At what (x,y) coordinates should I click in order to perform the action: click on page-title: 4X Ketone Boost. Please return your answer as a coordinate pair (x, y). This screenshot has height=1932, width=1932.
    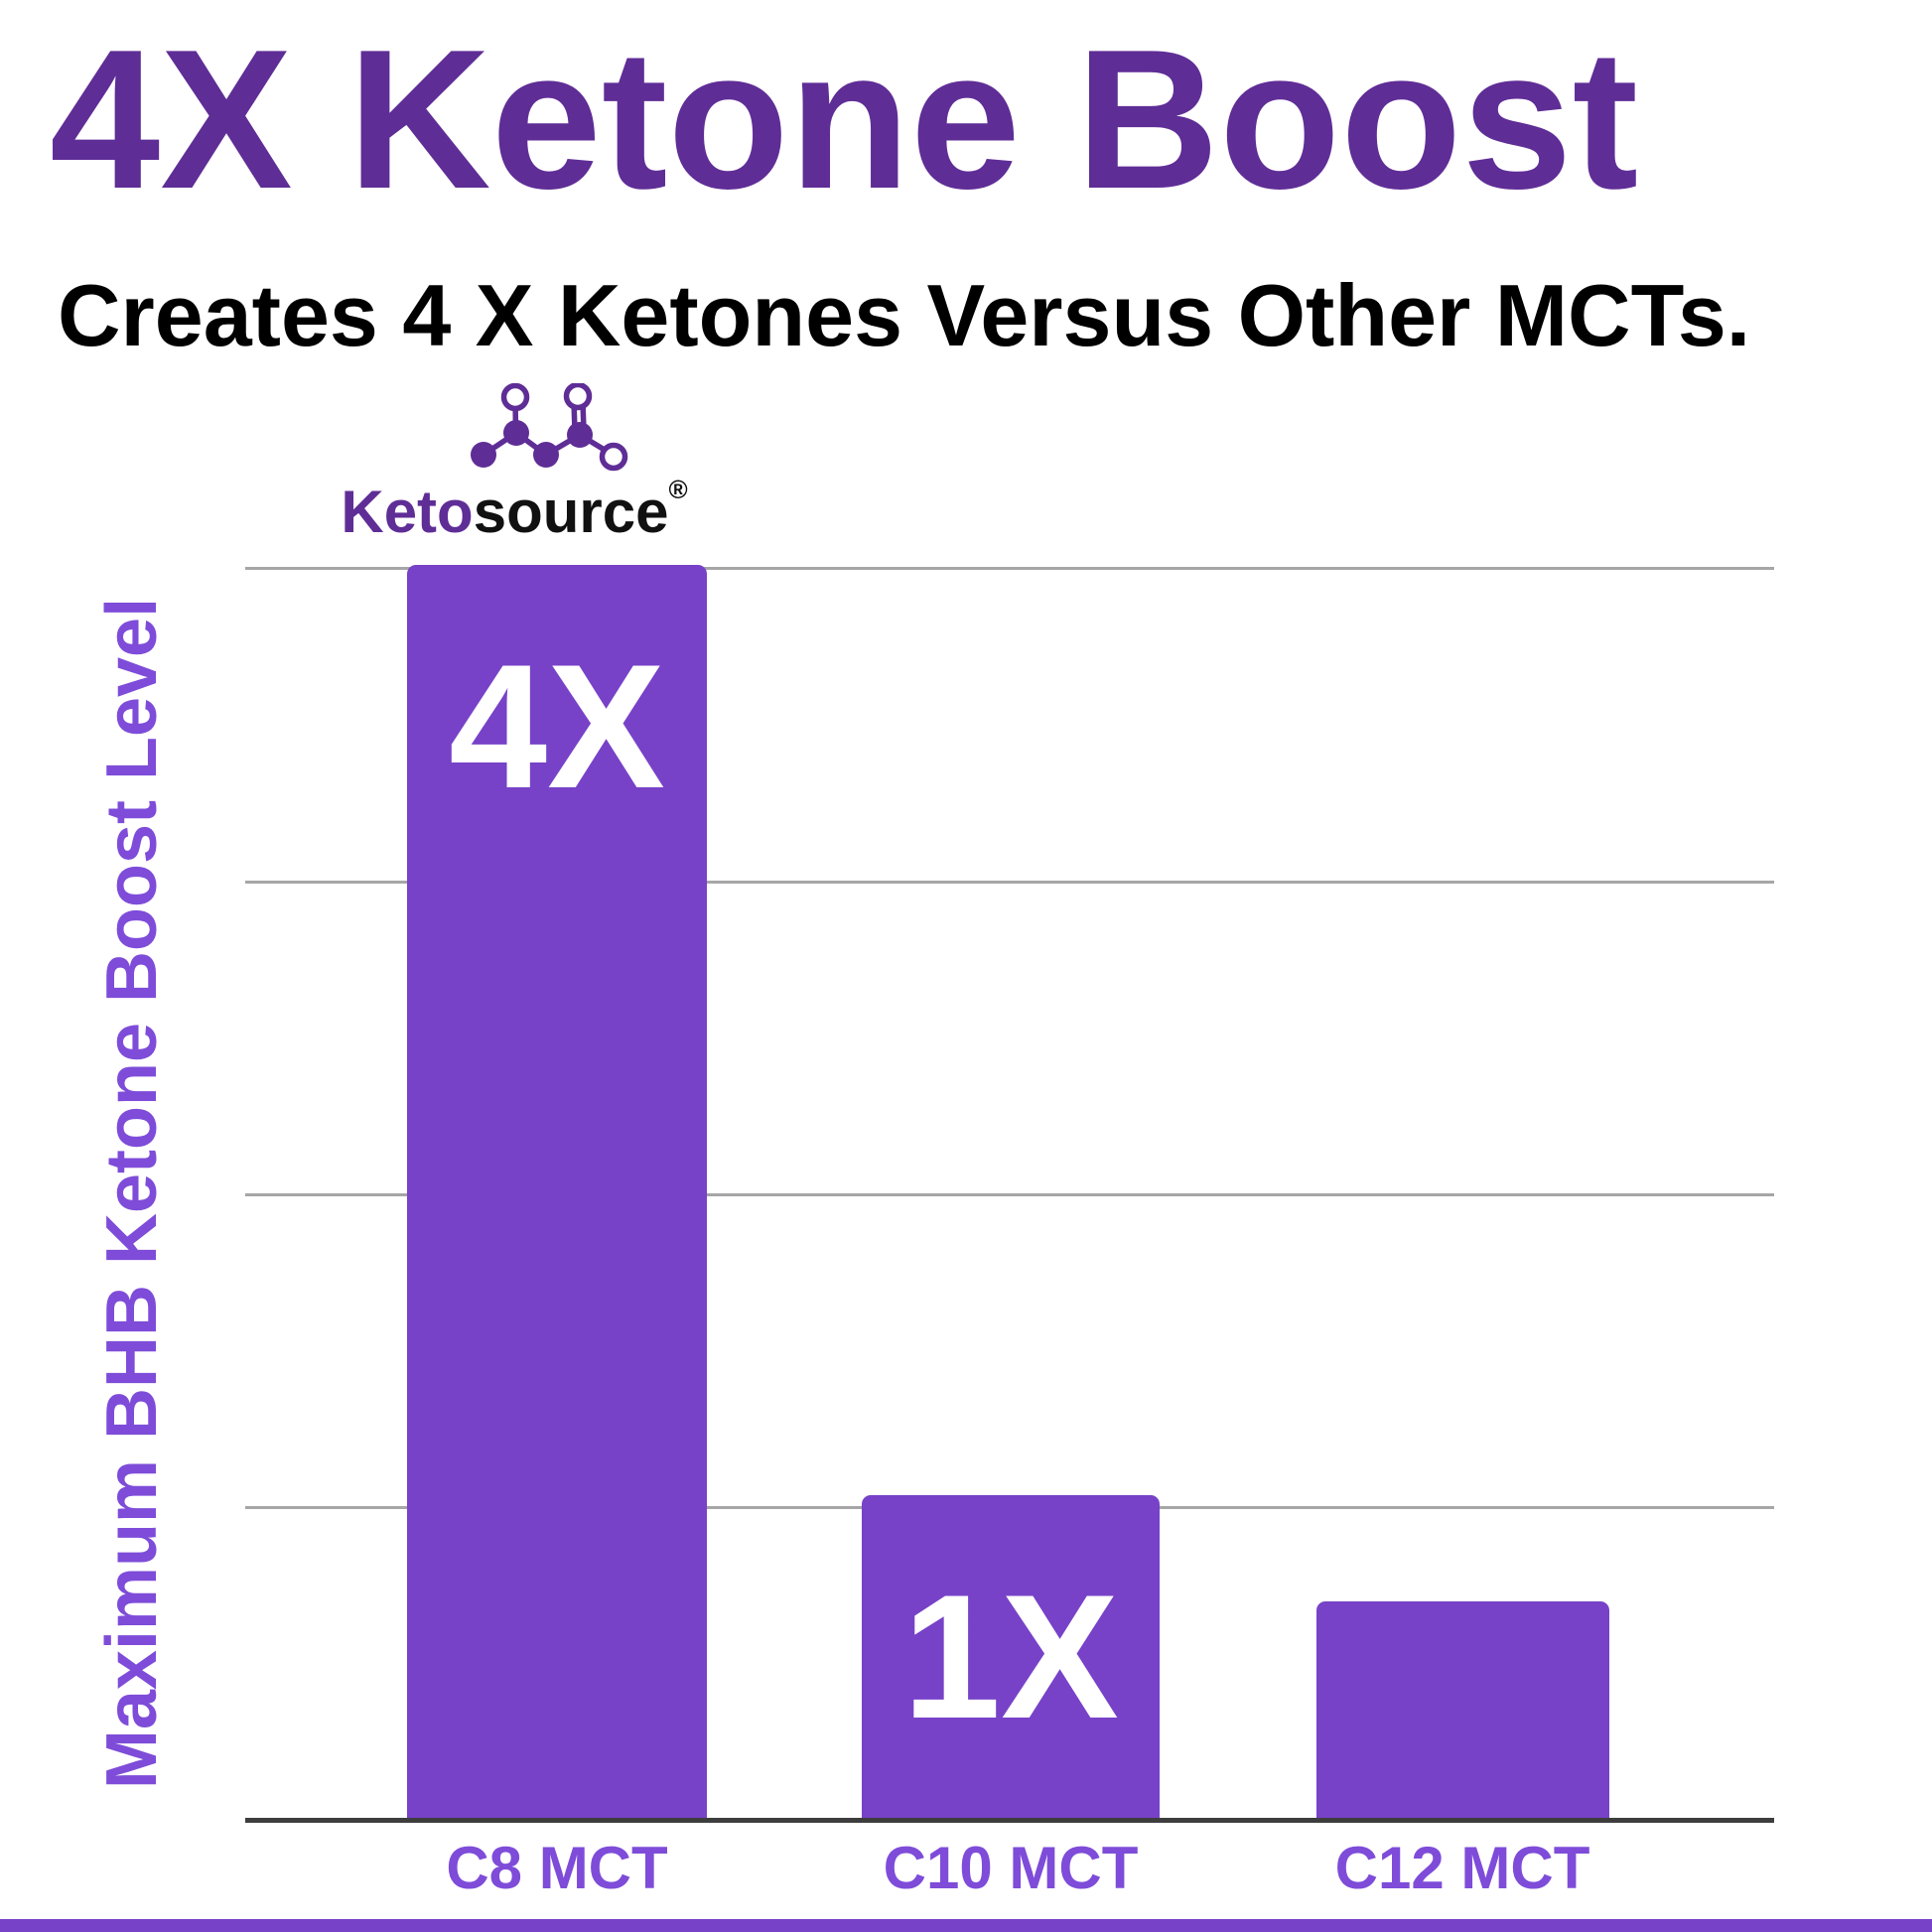
    Looking at the image, I should click on (845, 120).